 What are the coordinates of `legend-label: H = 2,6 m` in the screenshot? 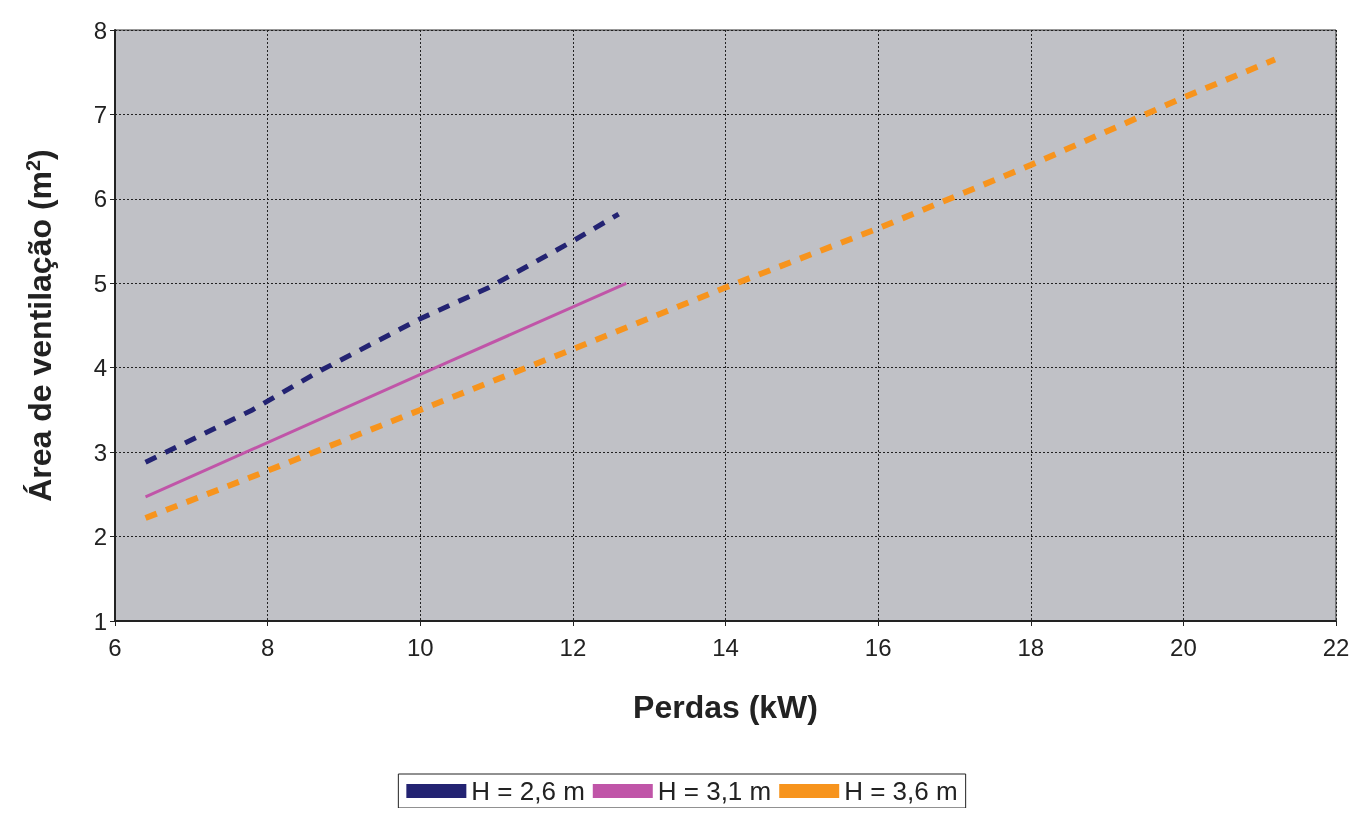 It's located at (528, 791).